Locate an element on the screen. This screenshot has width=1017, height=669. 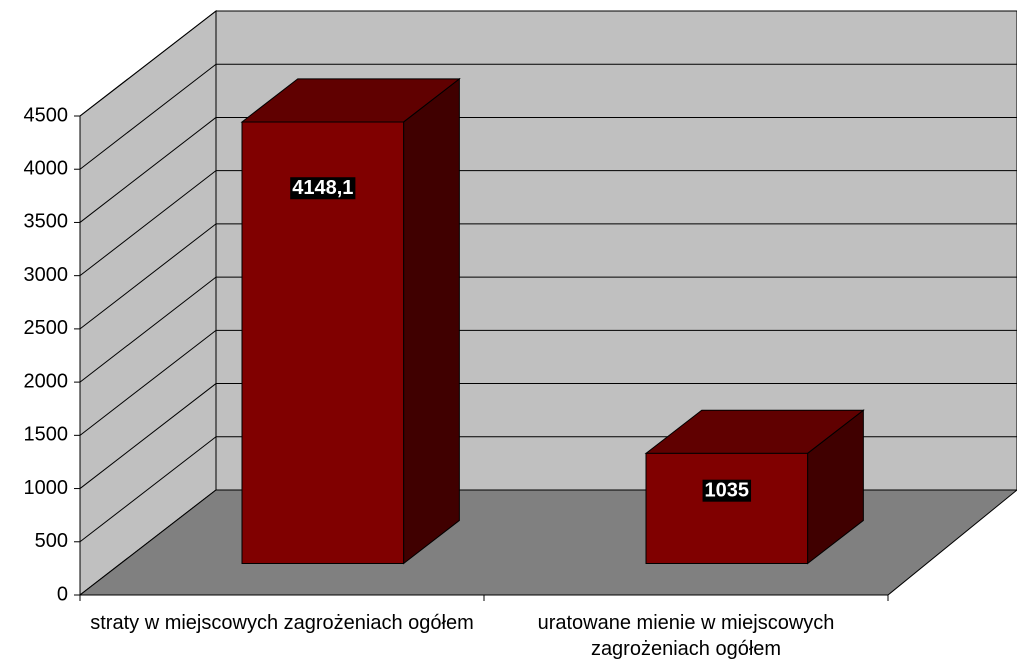
bar-side is located at coordinates (431, 321).